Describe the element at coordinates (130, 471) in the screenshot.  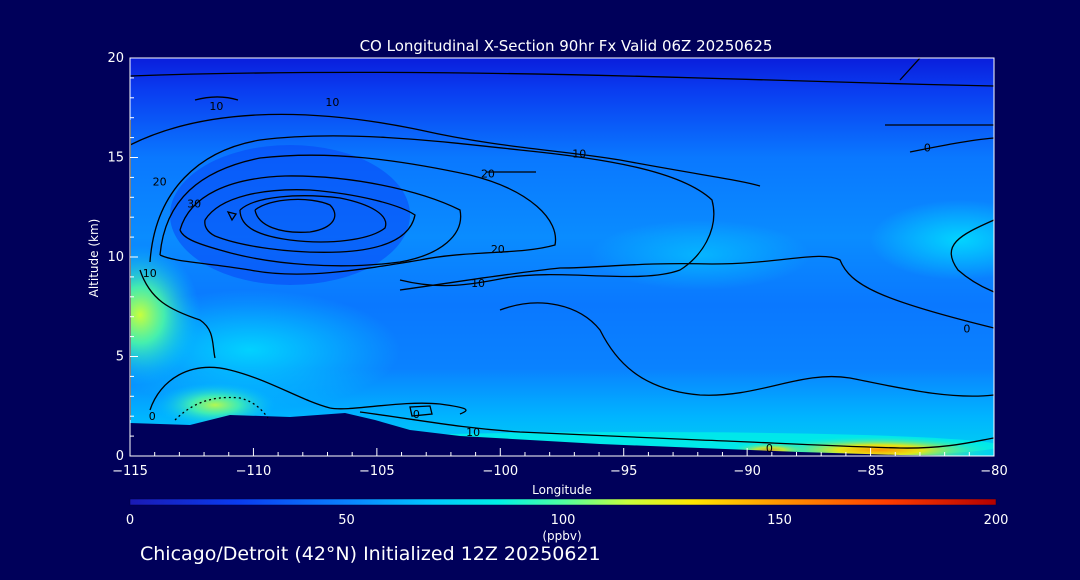
I see `x-tick-label: −115` at that location.